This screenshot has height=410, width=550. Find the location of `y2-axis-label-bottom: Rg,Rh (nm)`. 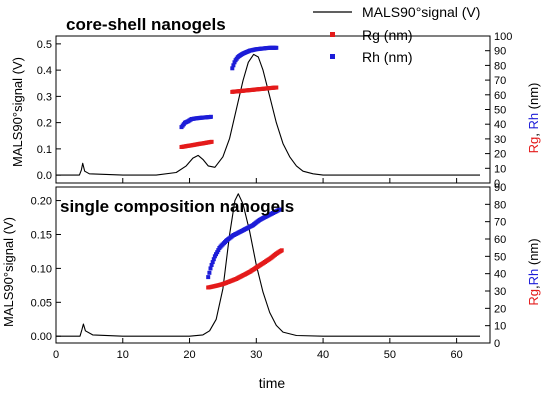

y2-axis-label-bottom: Rg,Rh (nm) is located at coordinates (533, 271).